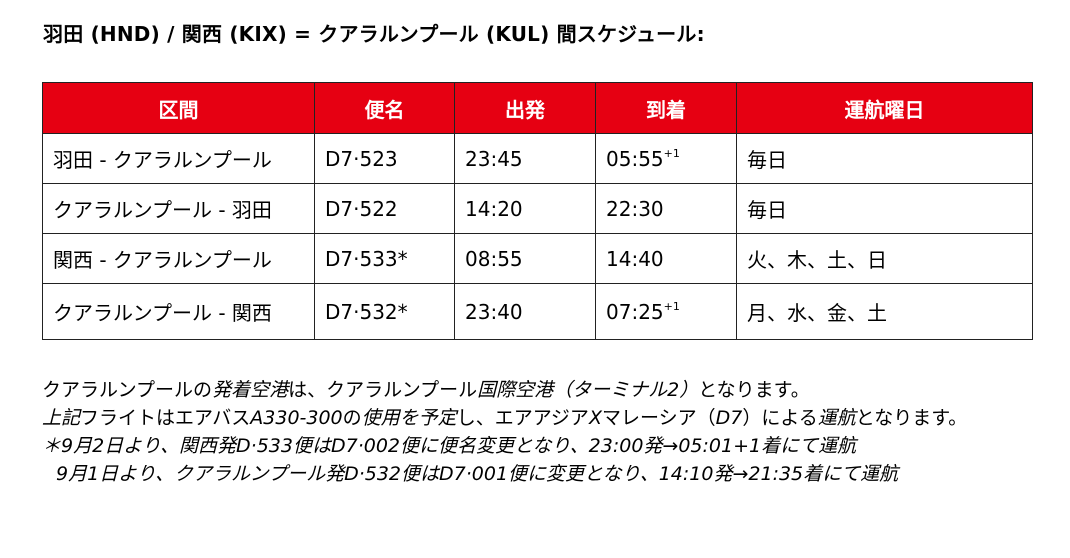 This screenshot has height=558, width=1070. What do you see at coordinates (836, 418) in the screenshot?
I see `note-text-italic: 運航` at bounding box center [836, 418].